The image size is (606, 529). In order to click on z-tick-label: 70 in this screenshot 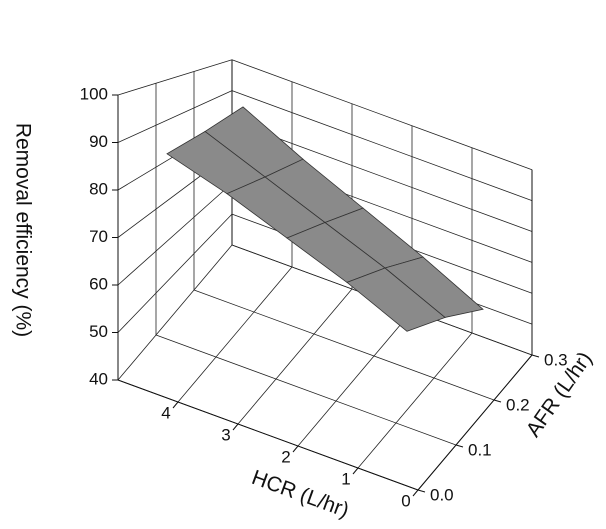, I will do `click(98, 236)`.